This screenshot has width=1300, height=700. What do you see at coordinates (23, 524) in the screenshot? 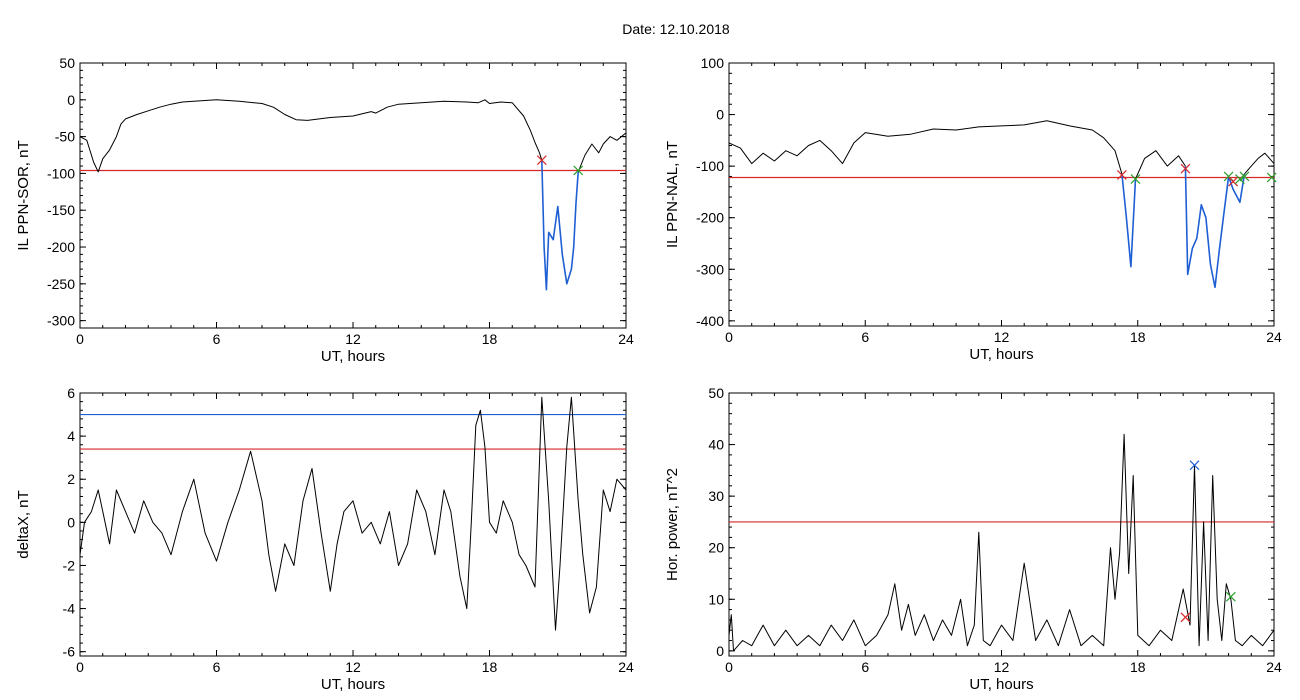
I see `y-axis-label: deltaX, nT` at bounding box center [23, 524].